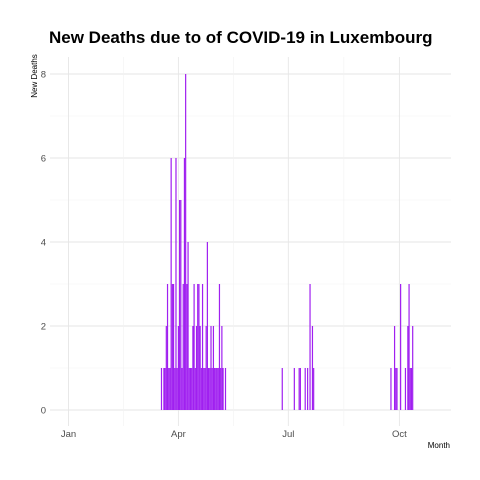 Image resolution: width=480 pixels, height=480 pixels. I want to click on y-tick-label: 8, so click(43, 75).